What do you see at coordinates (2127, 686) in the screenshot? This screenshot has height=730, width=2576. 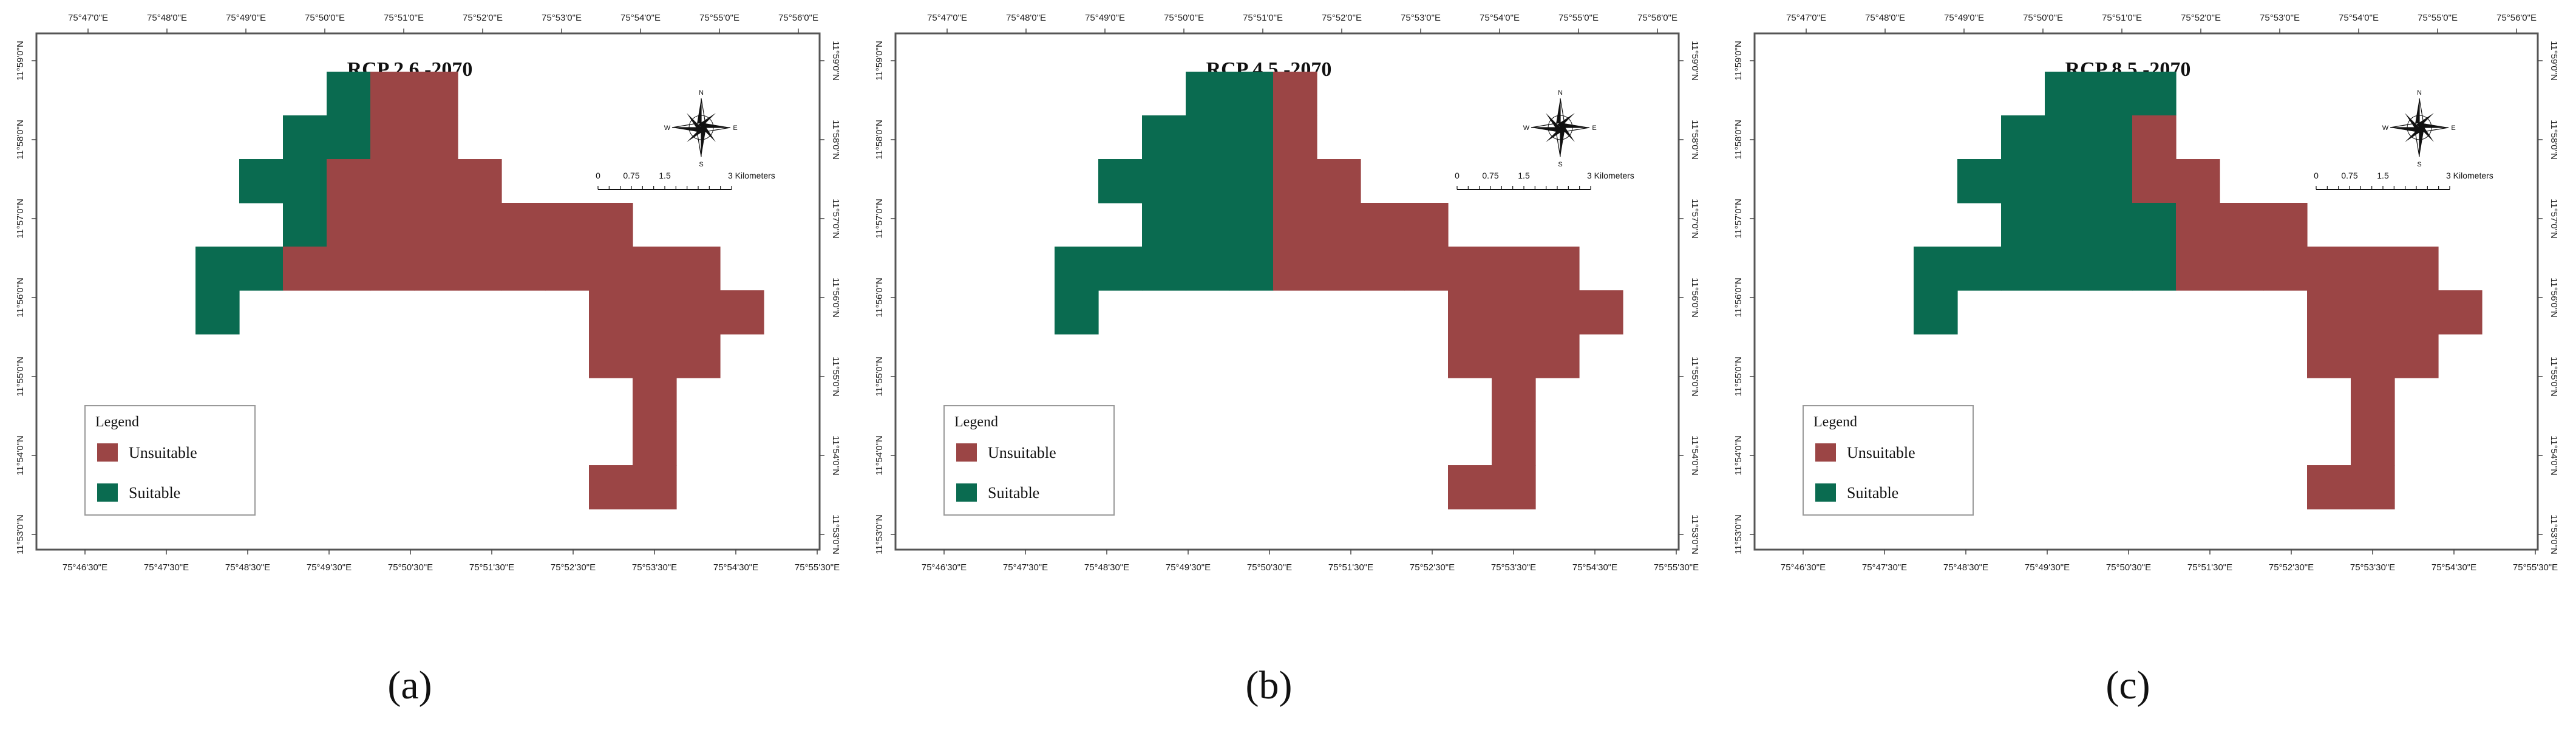 I see `panel-caption: (c)` at bounding box center [2127, 686].